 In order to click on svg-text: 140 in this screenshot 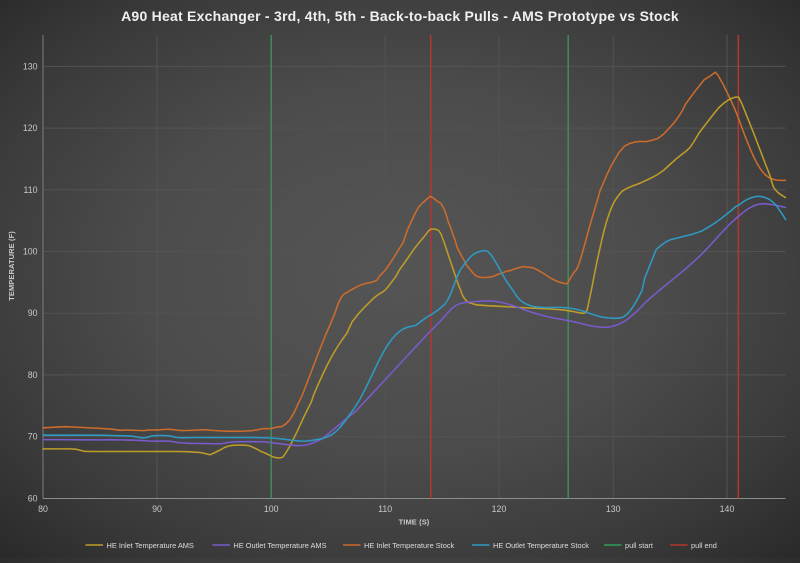, I will do `click(727, 509)`.